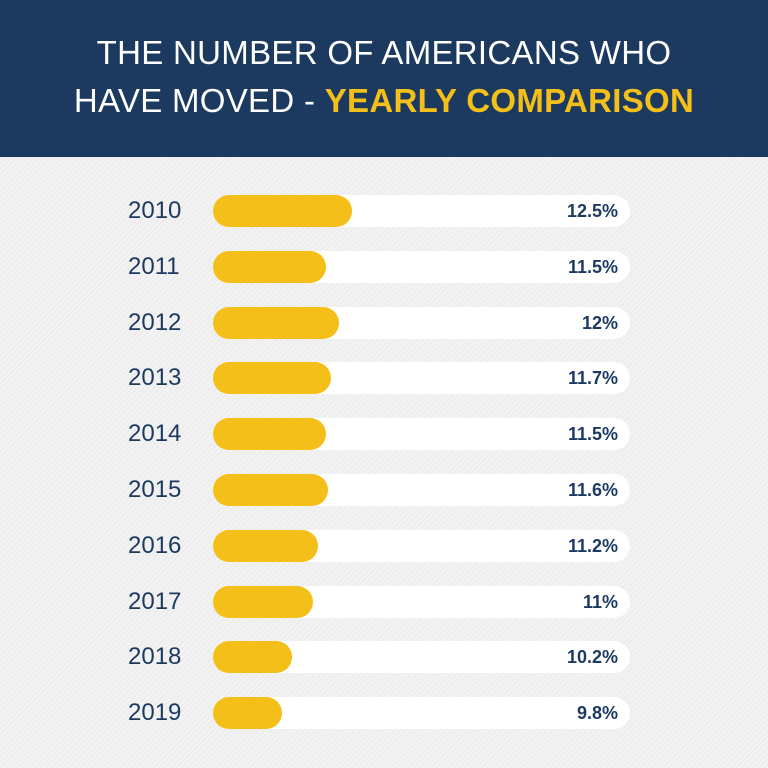  Describe the element at coordinates (155, 713) in the screenshot. I see `category-label: 2019` at that location.